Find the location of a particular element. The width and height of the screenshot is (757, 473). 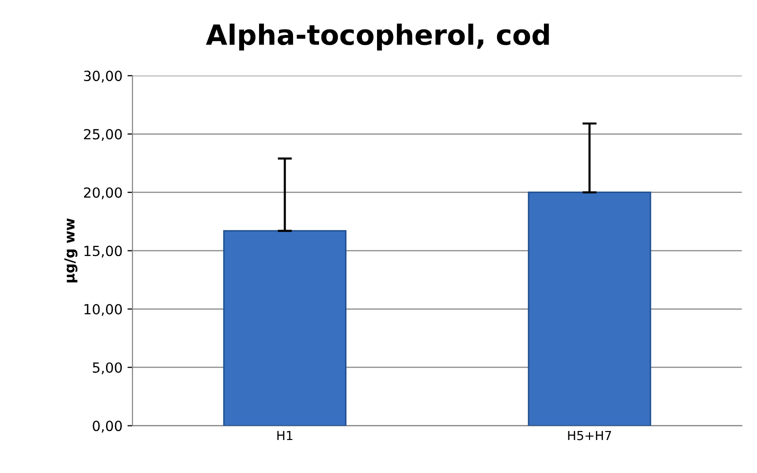

y-tick-label: 5,00 is located at coordinates (107, 368).